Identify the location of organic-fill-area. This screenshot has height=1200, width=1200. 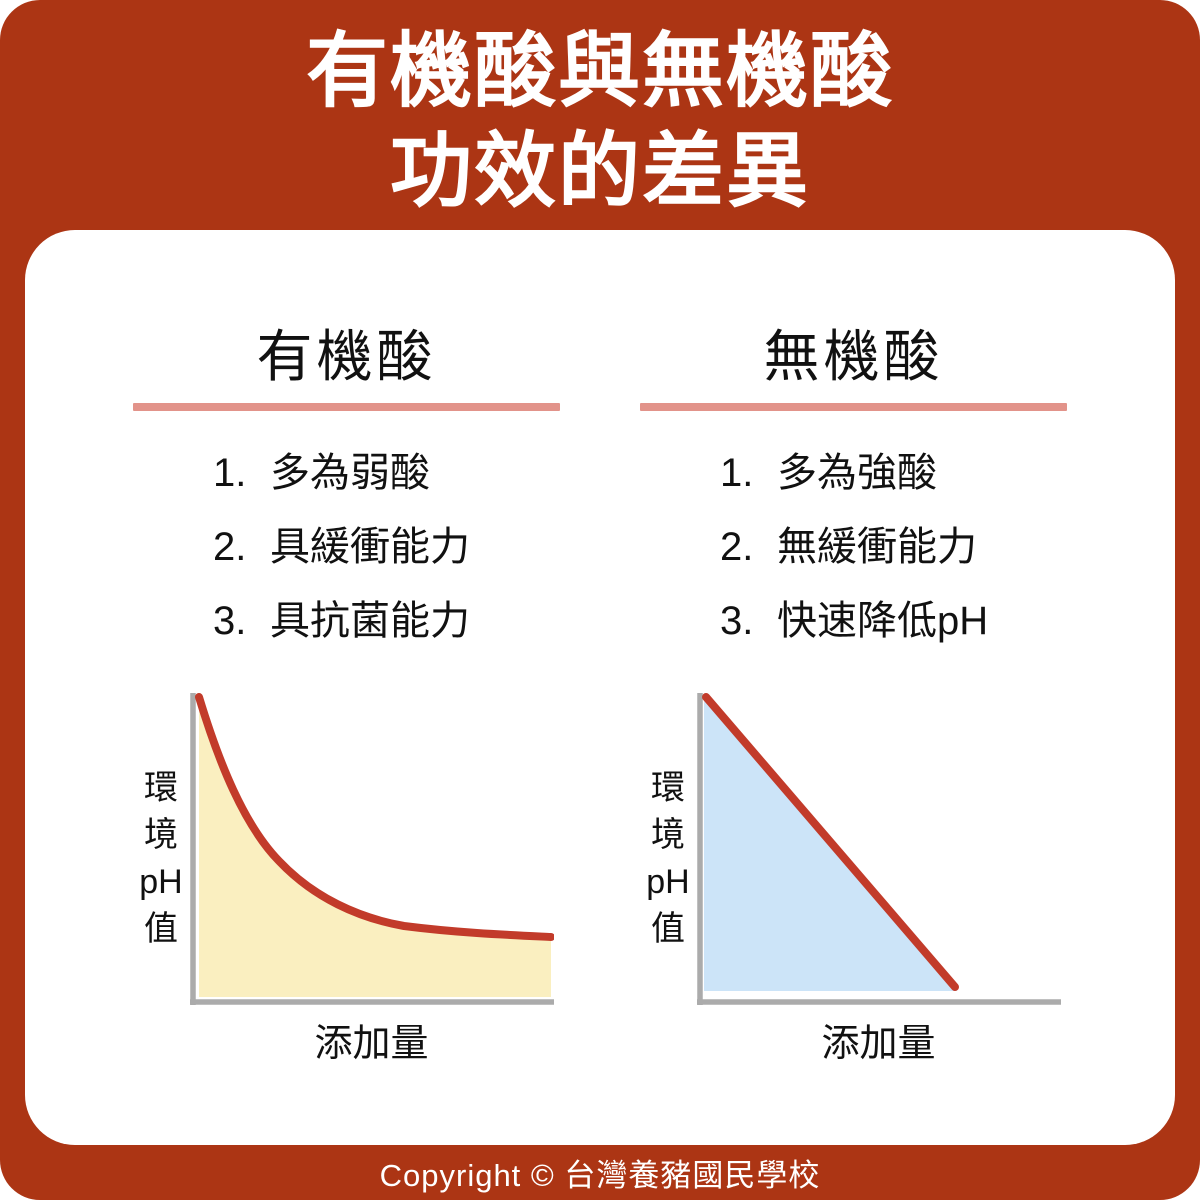
(375, 847).